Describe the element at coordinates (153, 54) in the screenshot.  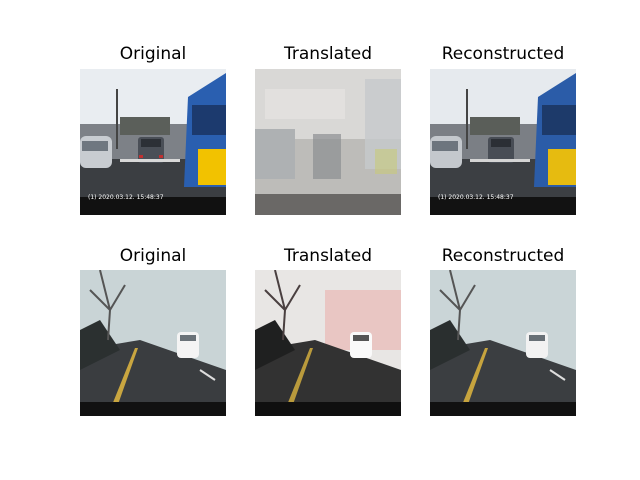
I see `panel-title-original-1: Original` at that location.